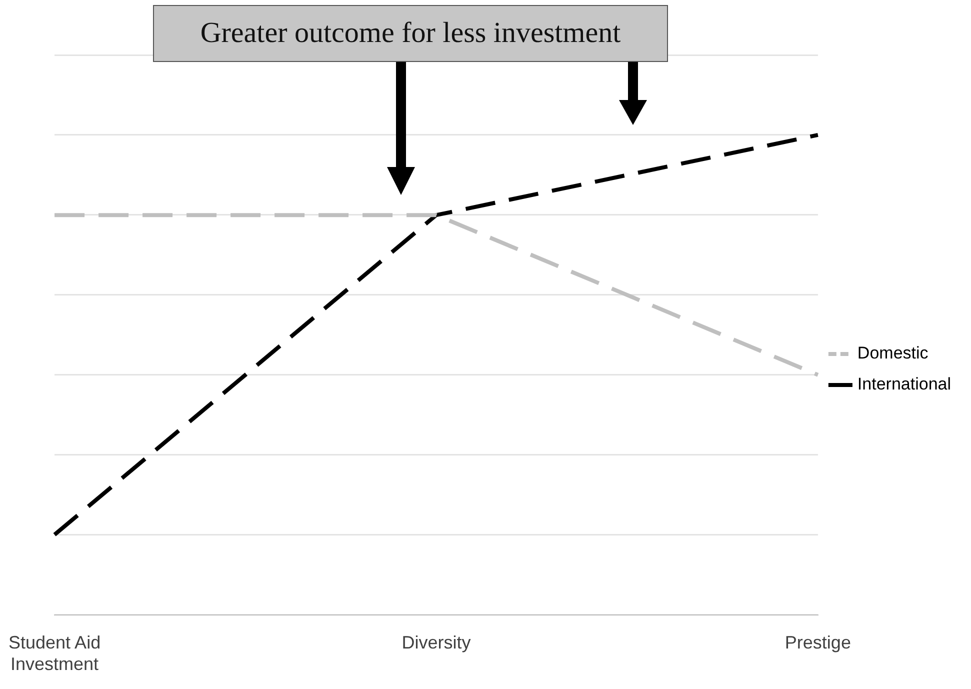  What do you see at coordinates (410, 33) in the screenshot?
I see `text: Greater outcome for less investment` at bounding box center [410, 33].